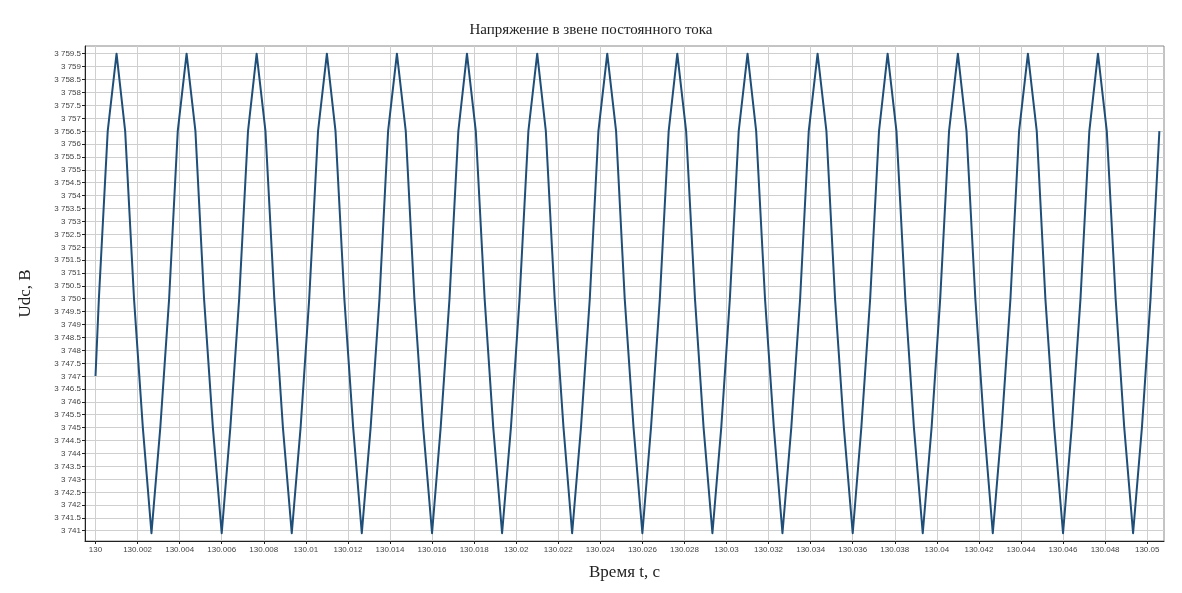 The image size is (1182, 593). What do you see at coordinates (24, 293) in the screenshot?
I see `y-axis-title: Udc, В` at bounding box center [24, 293].